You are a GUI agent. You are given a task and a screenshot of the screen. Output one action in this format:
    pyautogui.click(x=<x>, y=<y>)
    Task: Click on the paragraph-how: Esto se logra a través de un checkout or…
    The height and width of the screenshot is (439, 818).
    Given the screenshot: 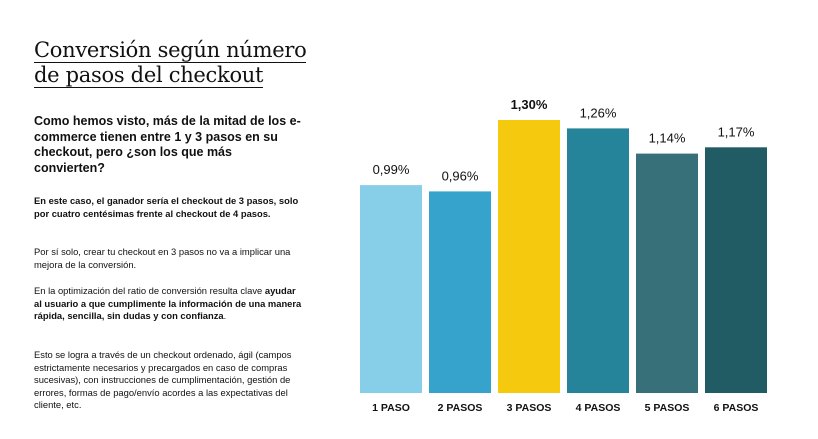 What is the action you would take?
    pyautogui.click(x=163, y=379)
    